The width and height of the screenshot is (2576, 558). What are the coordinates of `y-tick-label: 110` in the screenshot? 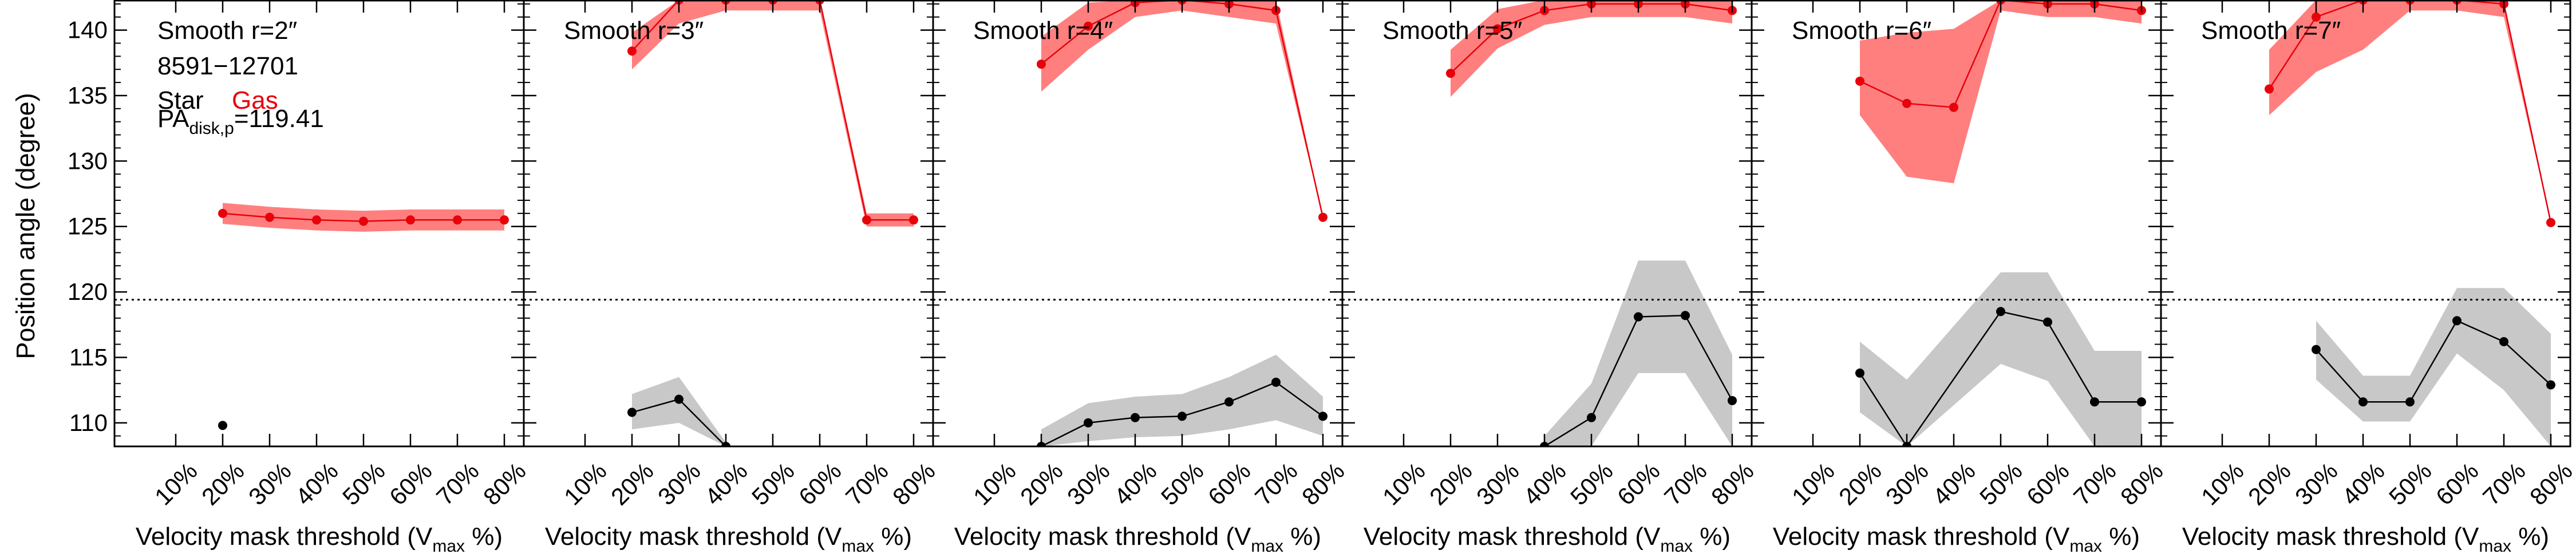 It's located at (88, 422).